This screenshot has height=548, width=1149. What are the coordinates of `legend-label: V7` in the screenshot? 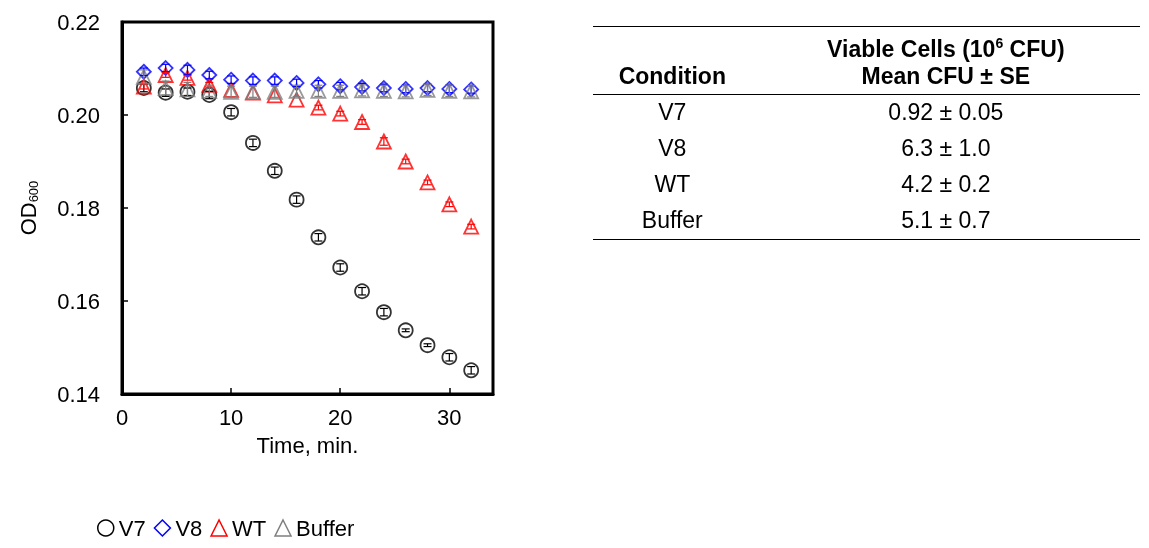 It's located at (132, 528).